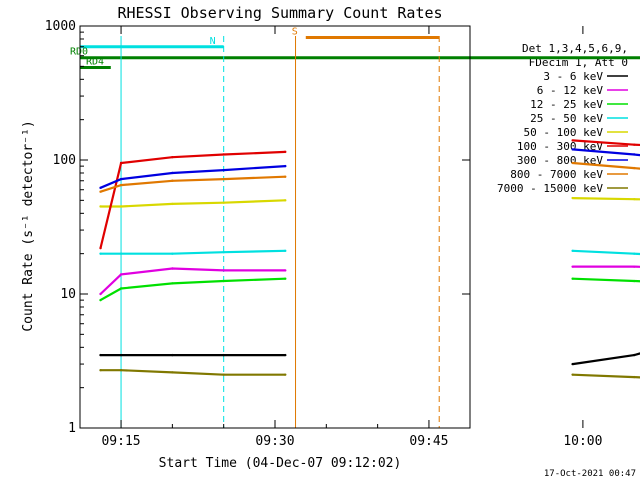  What do you see at coordinates (60, 26) in the screenshot?
I see `y-tick-label: 1000` at bounding box center [60, 26].